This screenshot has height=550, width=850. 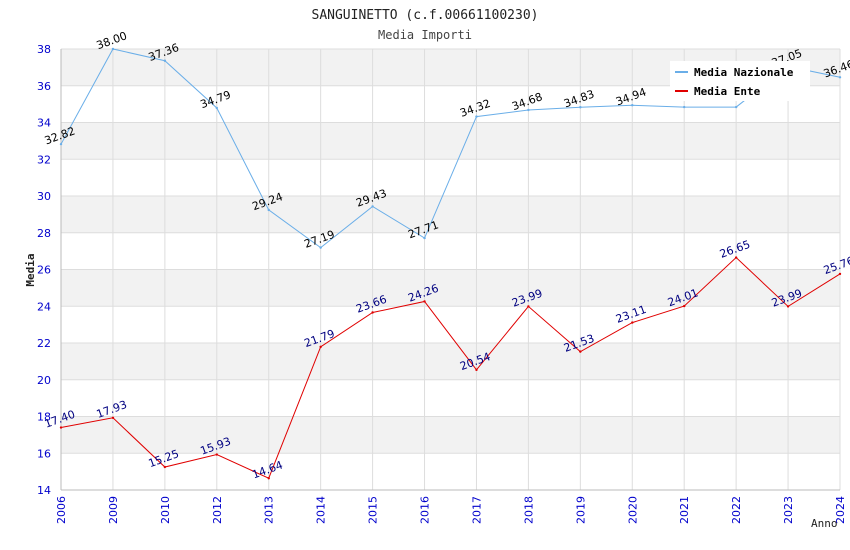 What do you see at coordinates (165, 510) in the screenshot?
I see `x-tick-label: 2010` at bounding box center [165, 510].